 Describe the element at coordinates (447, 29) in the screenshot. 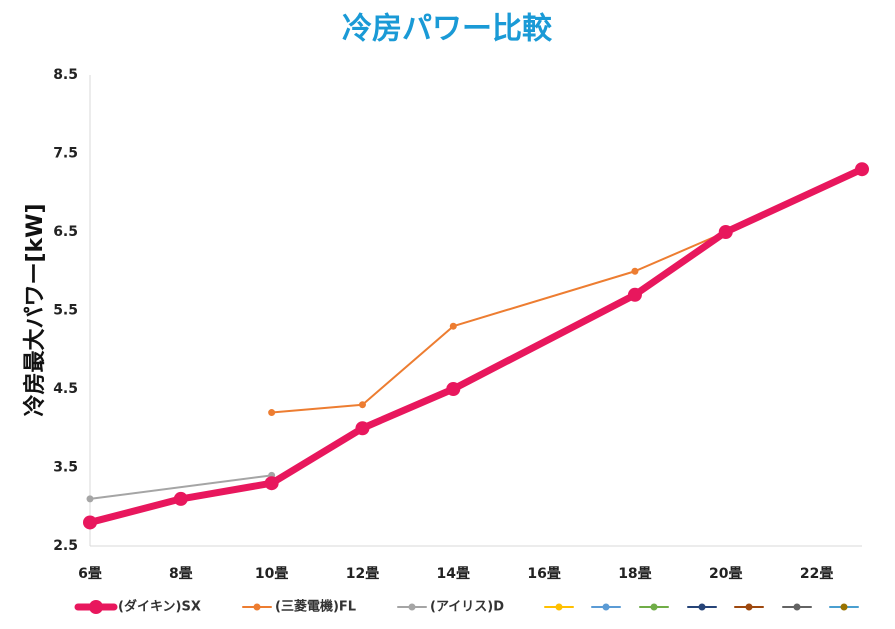

I see `chart-title: 冷房パワー比較` at that location.